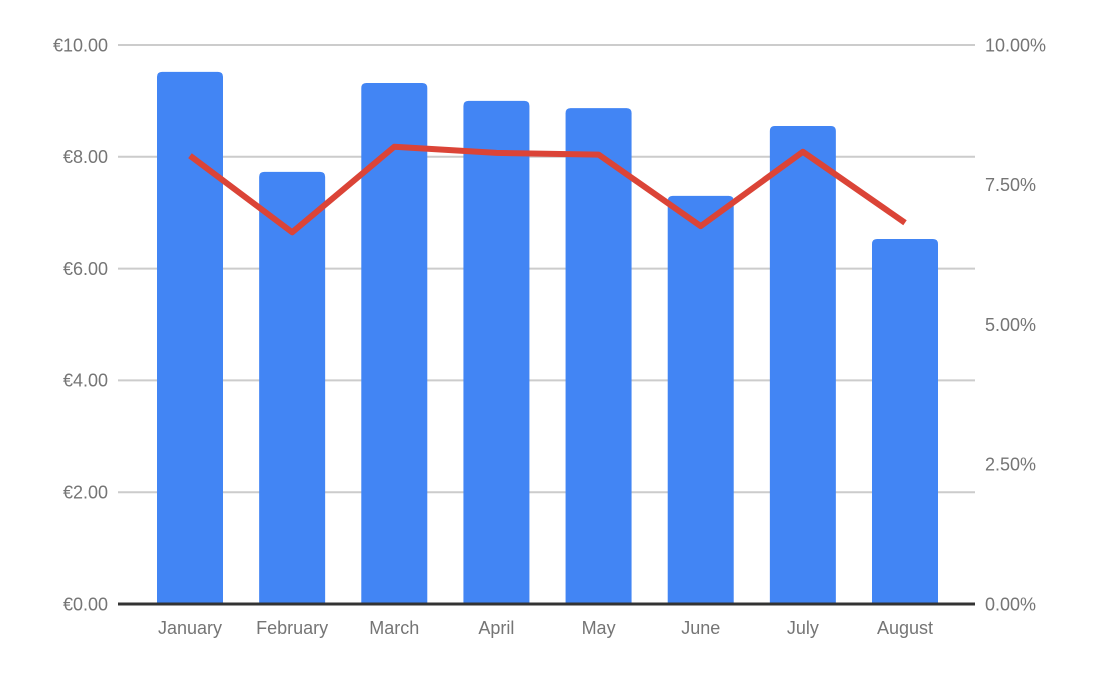 The width and height of the screenshot is (1096, 676). What do you see at coordinates (905, 628) in the screenshot?
I see `x-axis-label-august: August` at bounding box center [905, 628].